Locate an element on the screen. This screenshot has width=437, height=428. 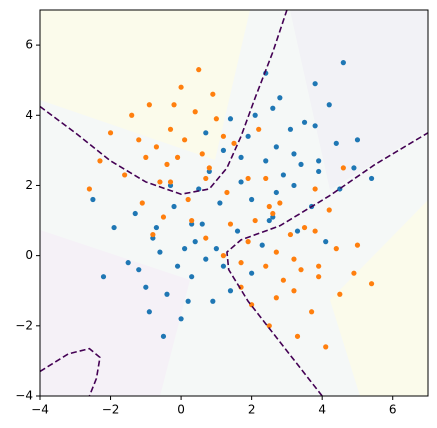
x-tick-label: −4 is located at coordinates (40, 410).